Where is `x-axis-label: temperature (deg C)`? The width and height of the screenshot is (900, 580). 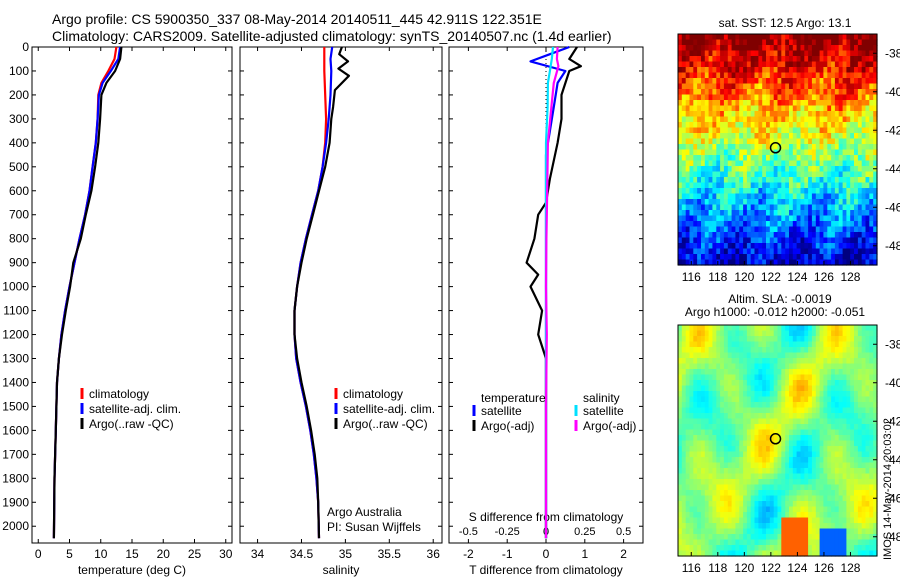
x-axis-label: temperature (deg C) is located at coordinates (132, 570).